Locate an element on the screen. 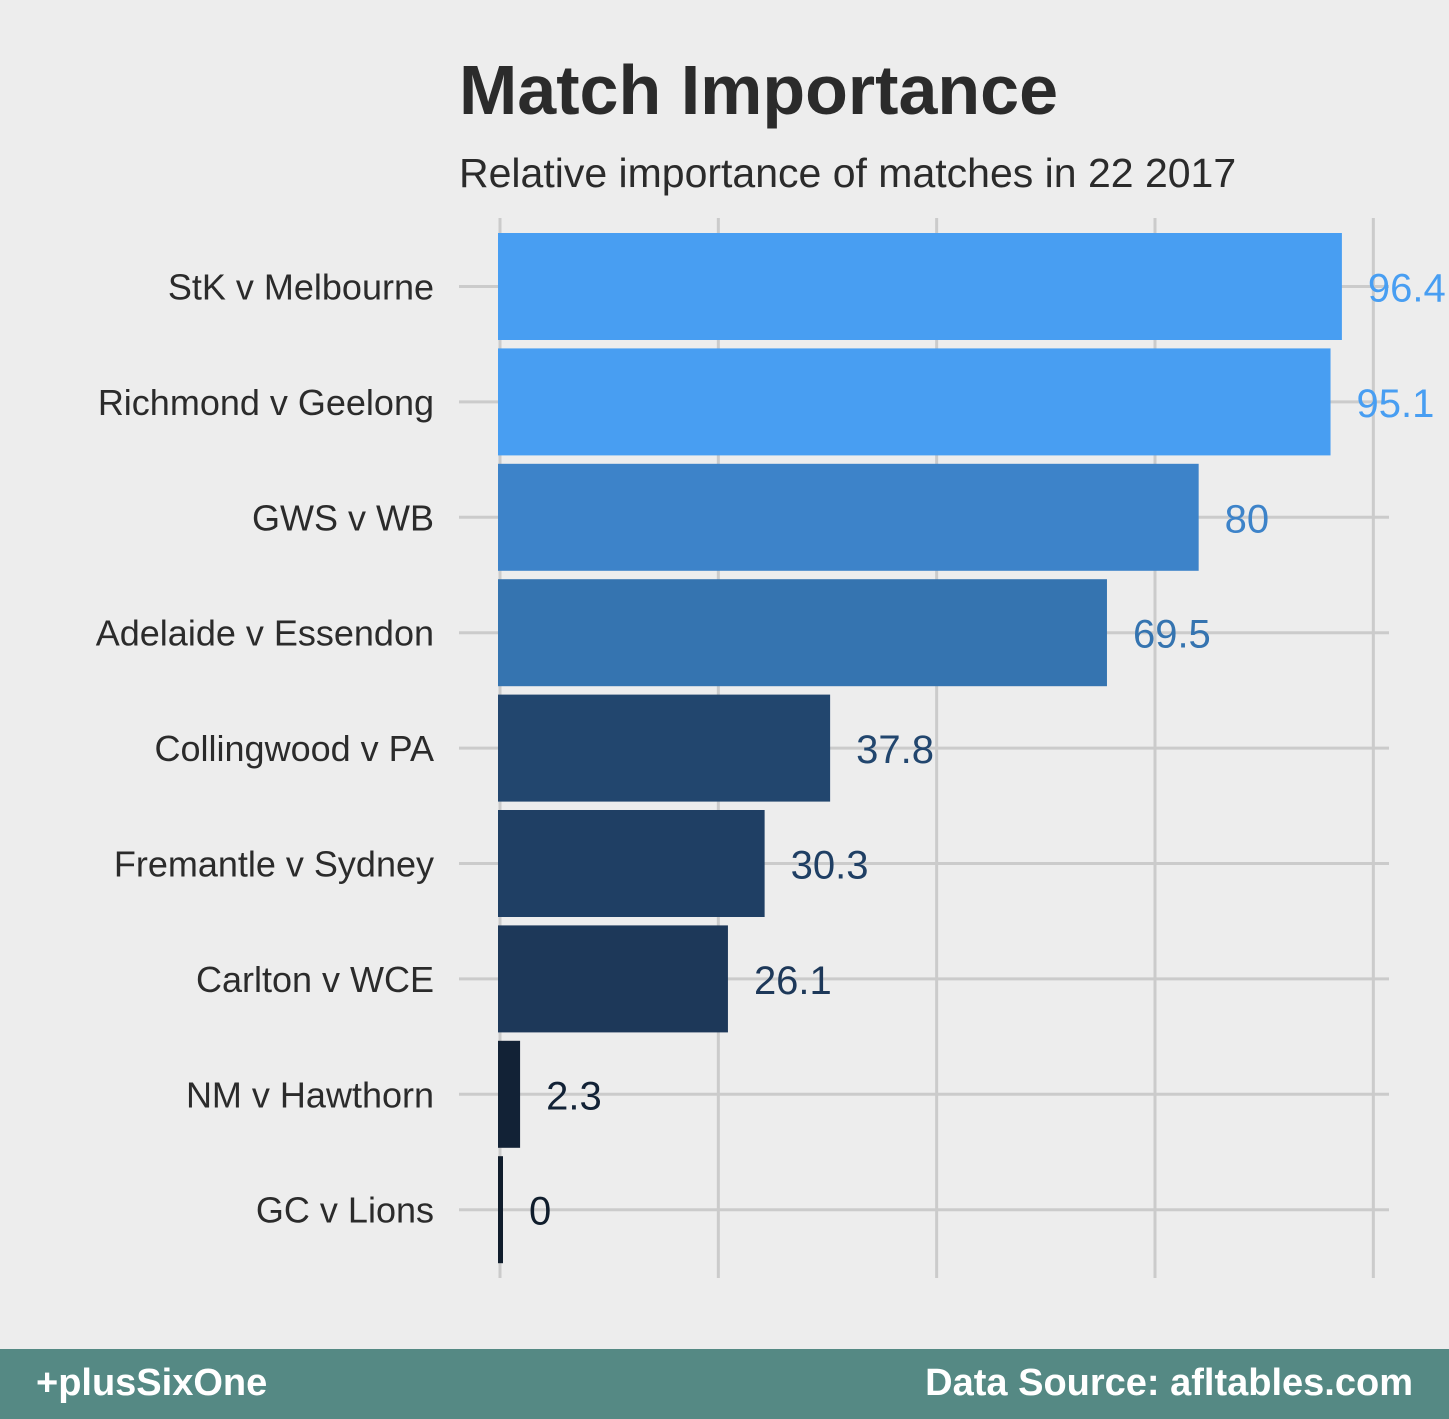  footer-brand: +plusSixOne is located at coordinates (152, 1383).